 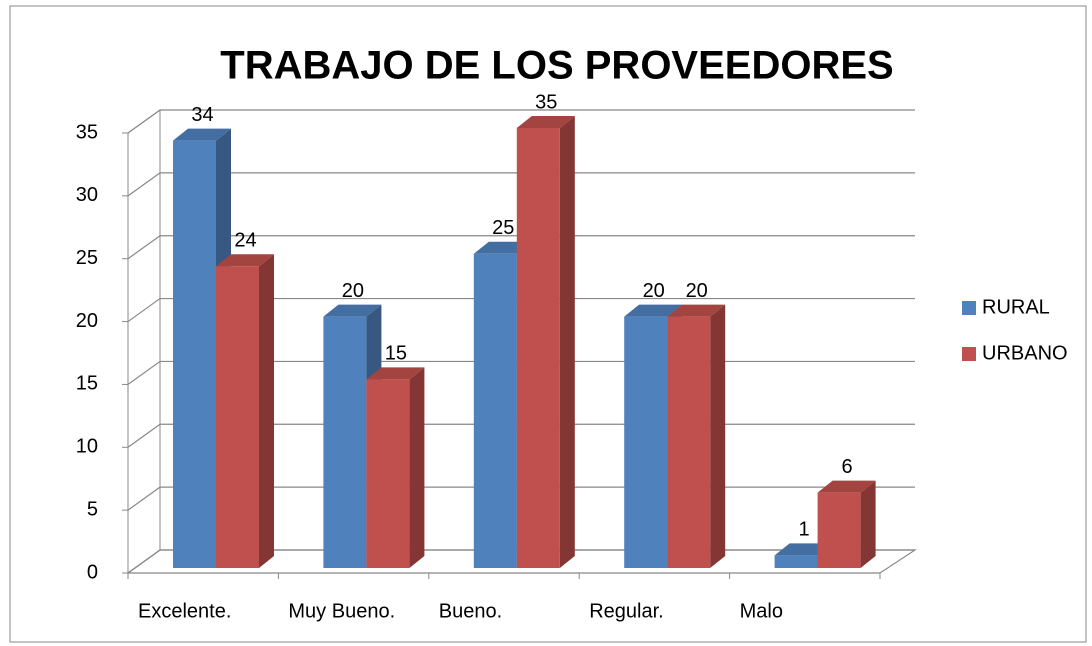 What do you see at coordinates (87, 195) in the screenshot?
I see `y-tick-label: 30` at bounding box center [87, 195].